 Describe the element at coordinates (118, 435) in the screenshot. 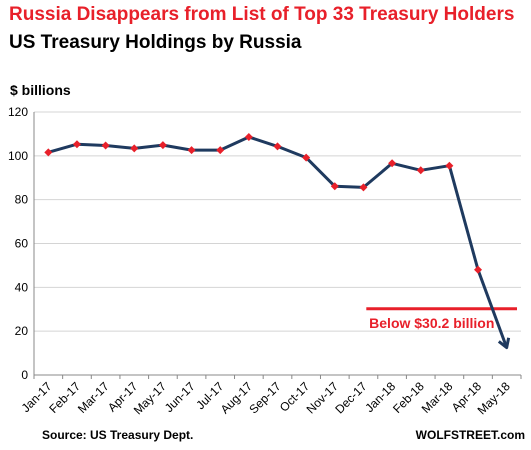

I see `source-note: Source: US Treasury Dept.` at that location.